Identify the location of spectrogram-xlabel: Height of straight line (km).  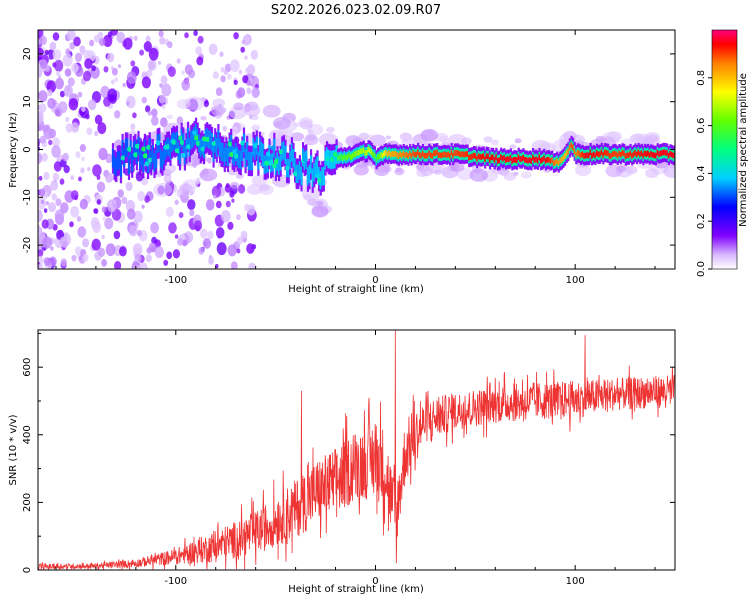
(356, 289).